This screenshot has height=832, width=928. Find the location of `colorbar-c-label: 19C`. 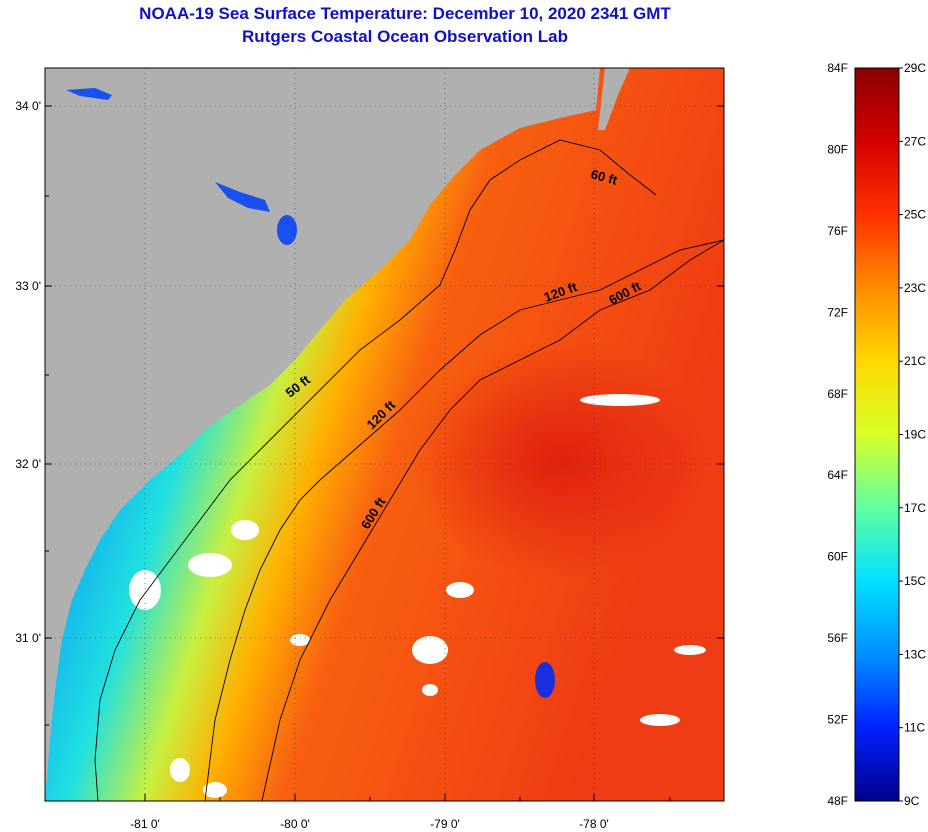

colorbar-c-label: 19C is located at coordinates (915, 435).